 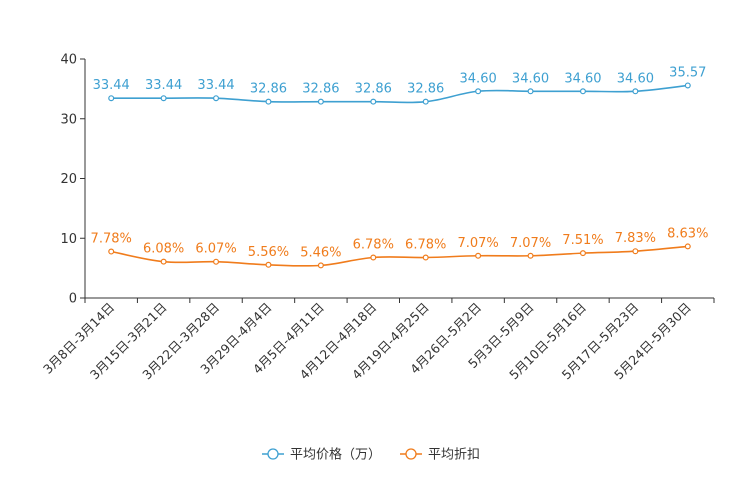 I want to click on legend-label: 平均折扣, so click(x=454, y=455).